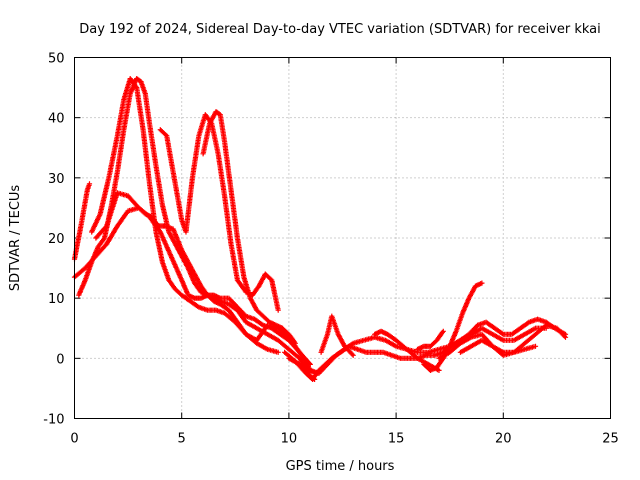  I want to click on y-tick-label: 20, so click(56, 239).